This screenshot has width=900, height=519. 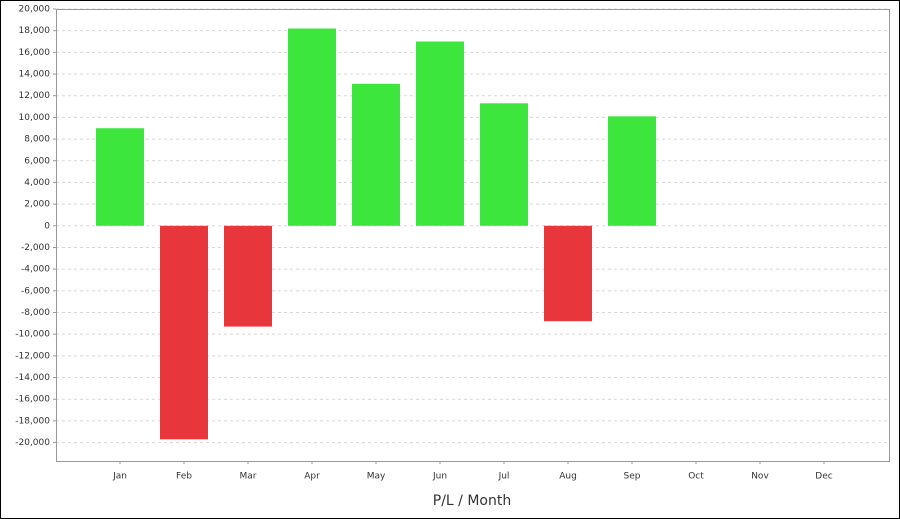 I want to click on y-tick-label: 18,000, so click(x=35, y=31).